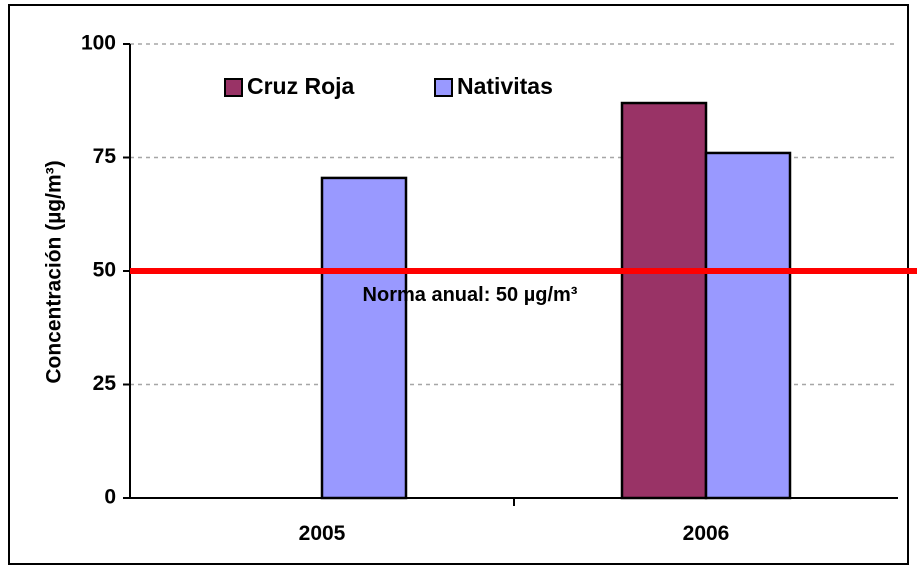 This screenshot has height=569, width=917. I want to click on bar-cruz-roja-2006, so click(664, 300).